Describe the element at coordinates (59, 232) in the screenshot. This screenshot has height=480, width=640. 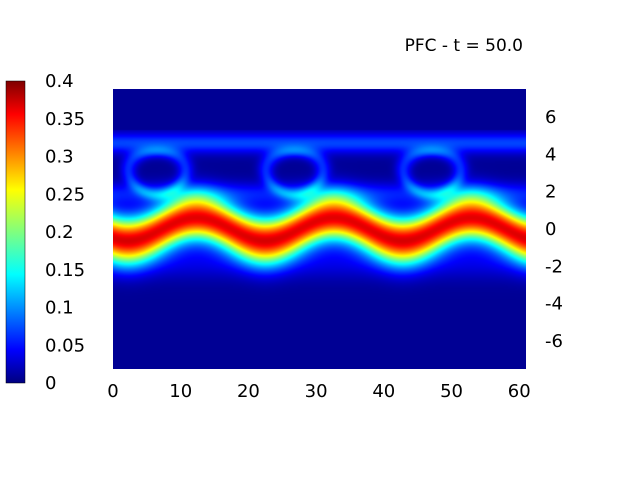
I see `colorbar-tick-label: 0.2` at that location.